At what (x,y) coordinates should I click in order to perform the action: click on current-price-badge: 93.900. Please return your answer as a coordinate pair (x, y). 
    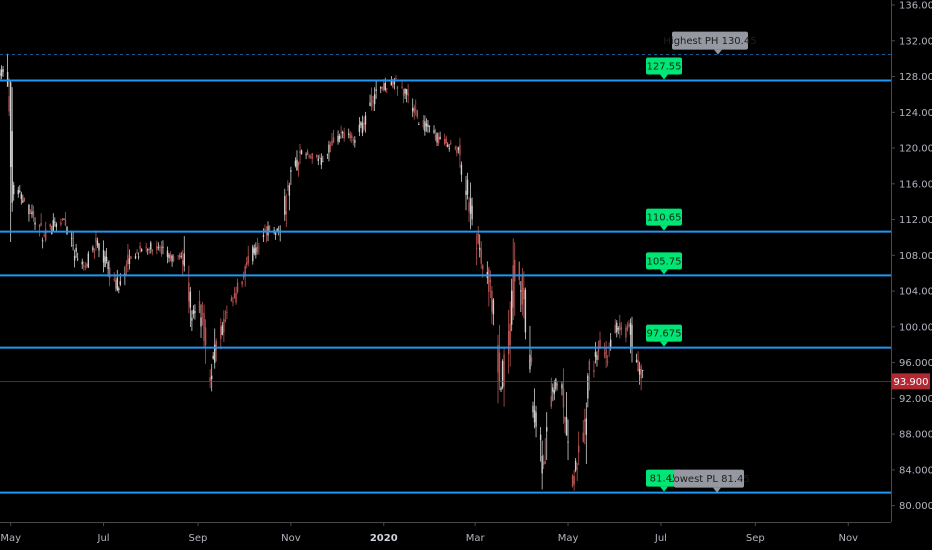
    Looking at the image, I should click on (911, 381).